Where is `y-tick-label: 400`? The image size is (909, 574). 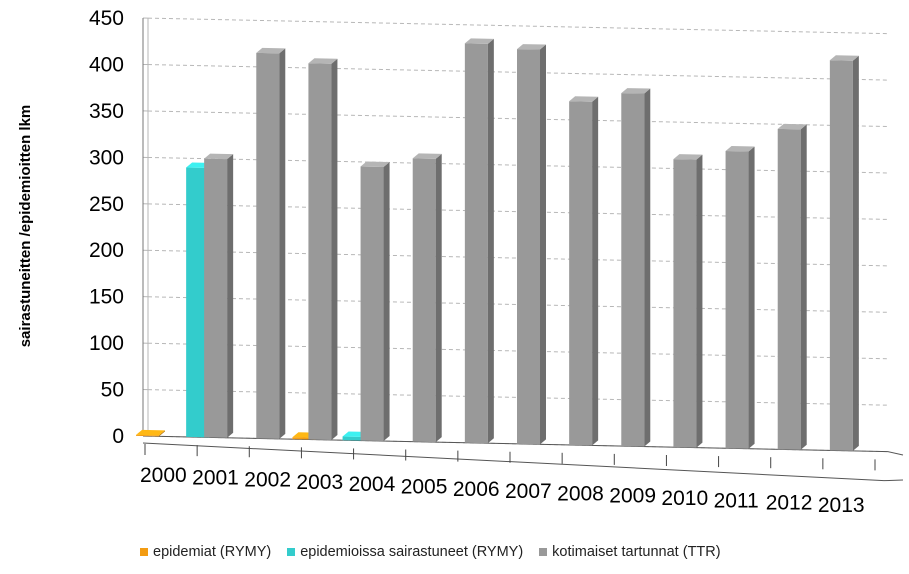 y-tick-label: 400 is located at coordinates (106, 64).